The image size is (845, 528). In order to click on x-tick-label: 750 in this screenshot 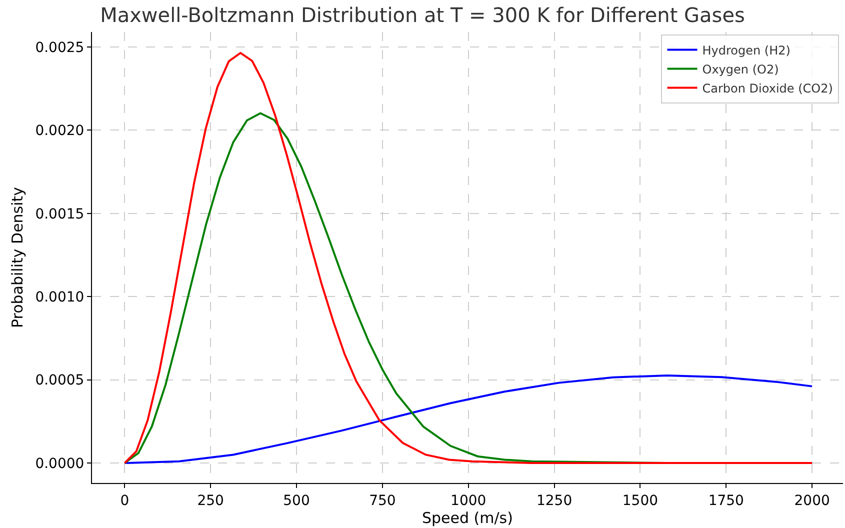, I will do `click(382, 500)`.